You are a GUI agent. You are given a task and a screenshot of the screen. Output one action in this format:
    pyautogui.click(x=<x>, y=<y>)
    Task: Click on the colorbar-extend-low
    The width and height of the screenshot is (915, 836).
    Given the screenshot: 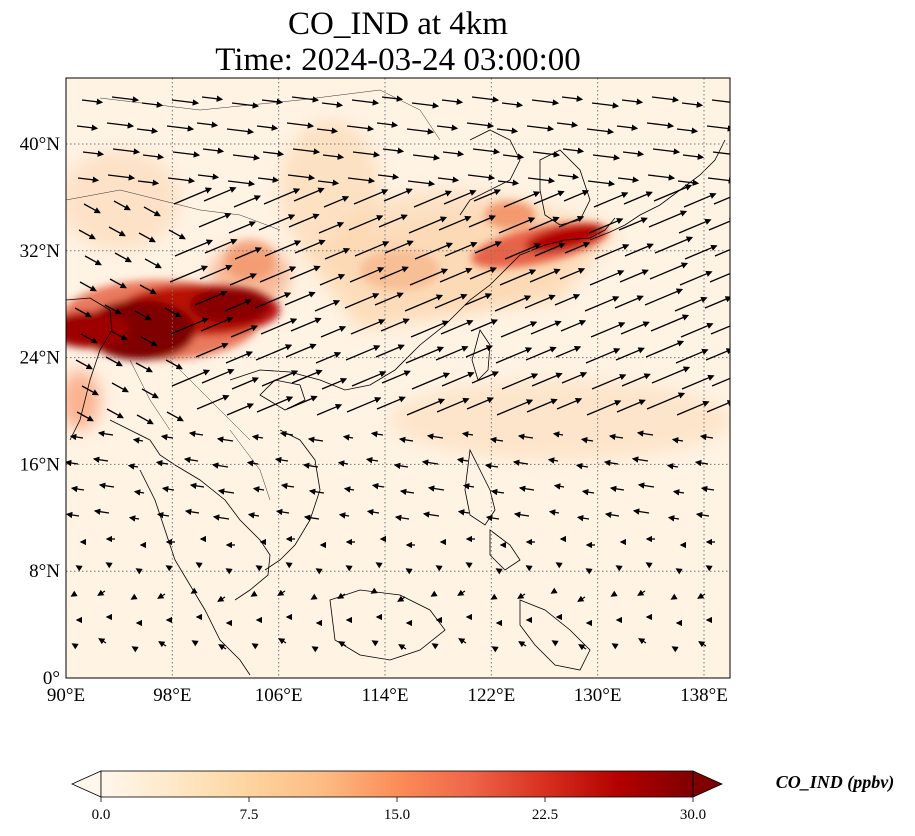 What is the action you would take?
    pyautogui.click(x=86, y=784)
    